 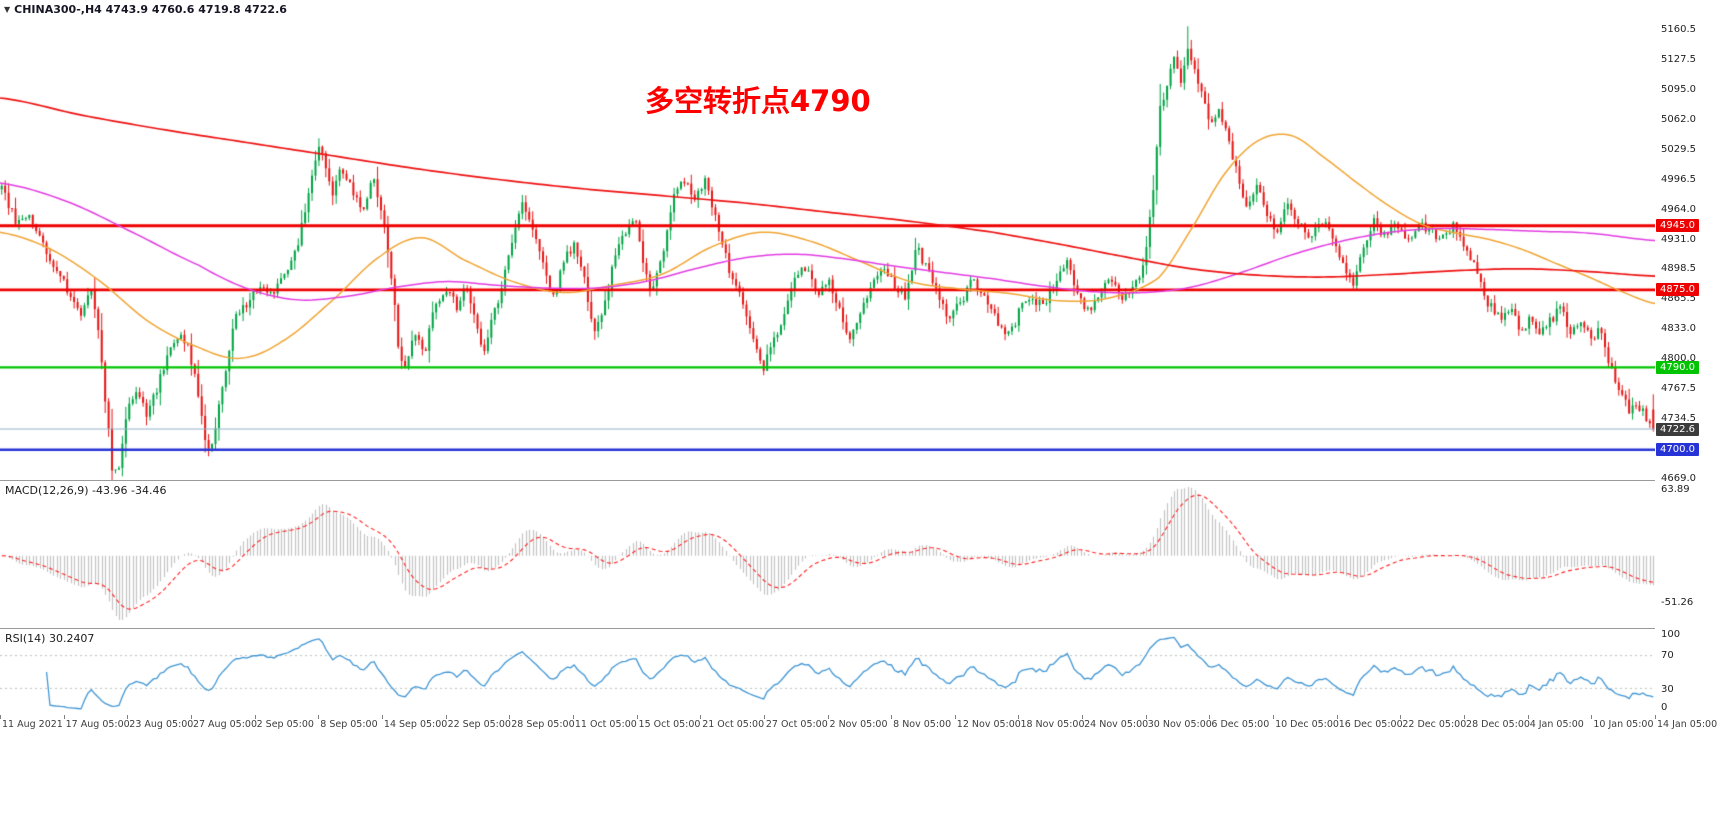 I want to click on time-axis-label: 4 Jan 05:00, so click(x=1556, y=724).